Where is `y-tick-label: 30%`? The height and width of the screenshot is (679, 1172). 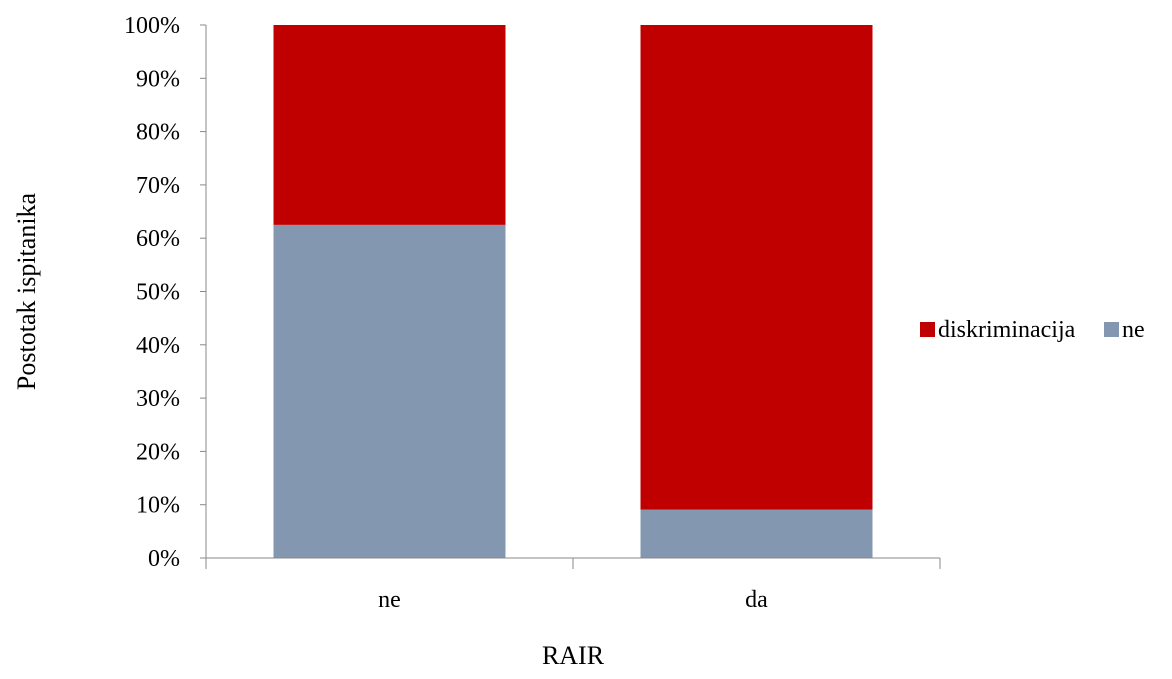 y-tick-label: 30% is located at coordinates (158, 399).